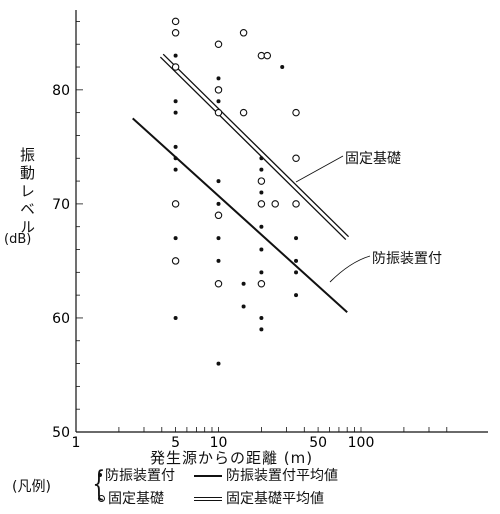  Describe the element at coordinates (101, 498) in the screenshot. I see `circle-marker-icon` at that location.